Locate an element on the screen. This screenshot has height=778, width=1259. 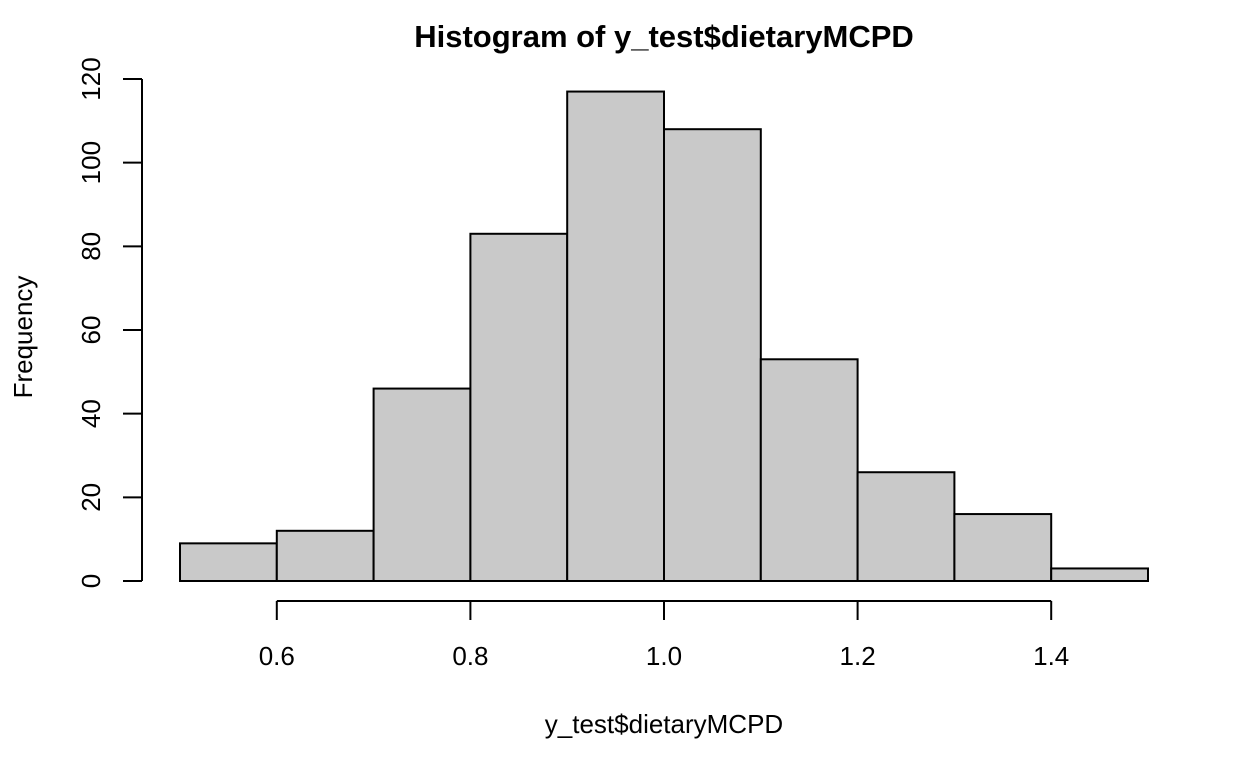
chart-title: Histogram of y_test$dietaryMCPD is located at coordinates (664, 36).